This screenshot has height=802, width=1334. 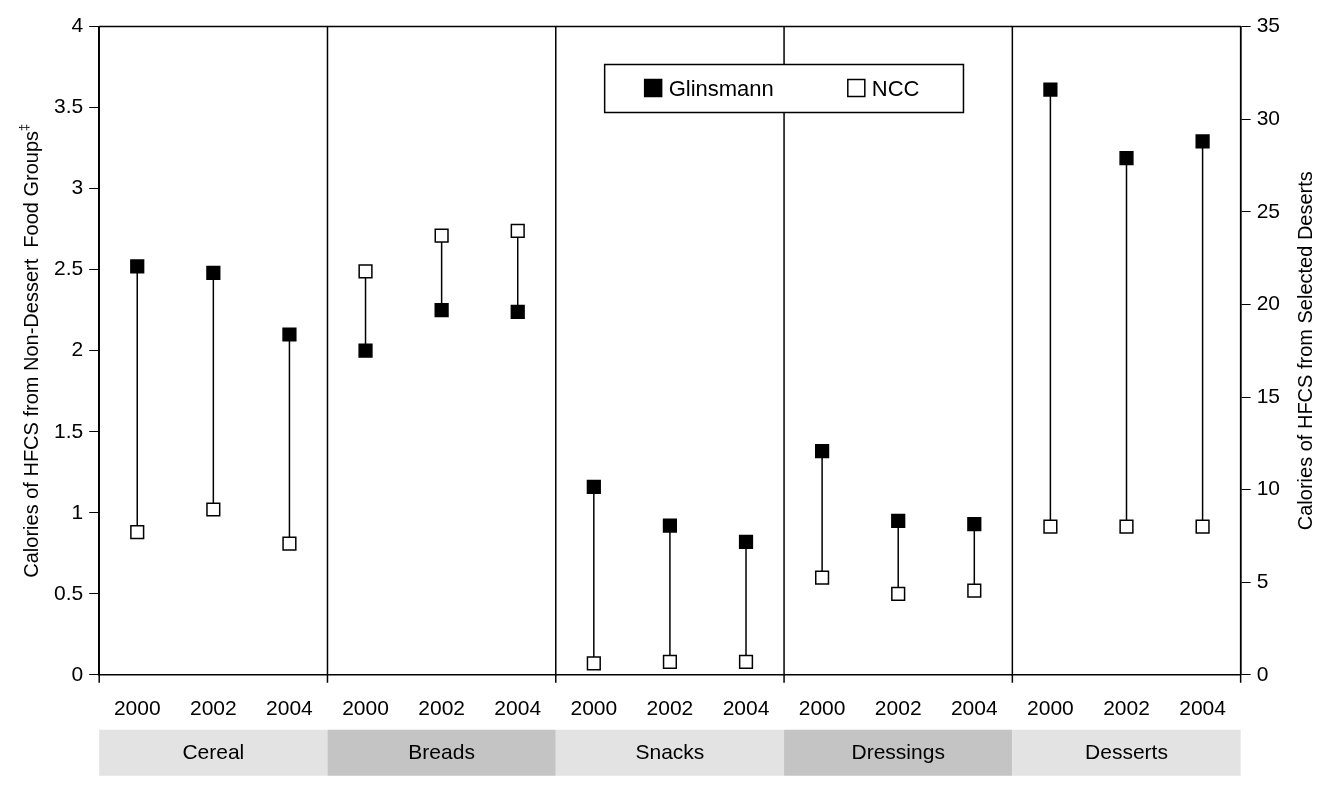 I want to click on text: Snacks, so click(x=670, y=751).